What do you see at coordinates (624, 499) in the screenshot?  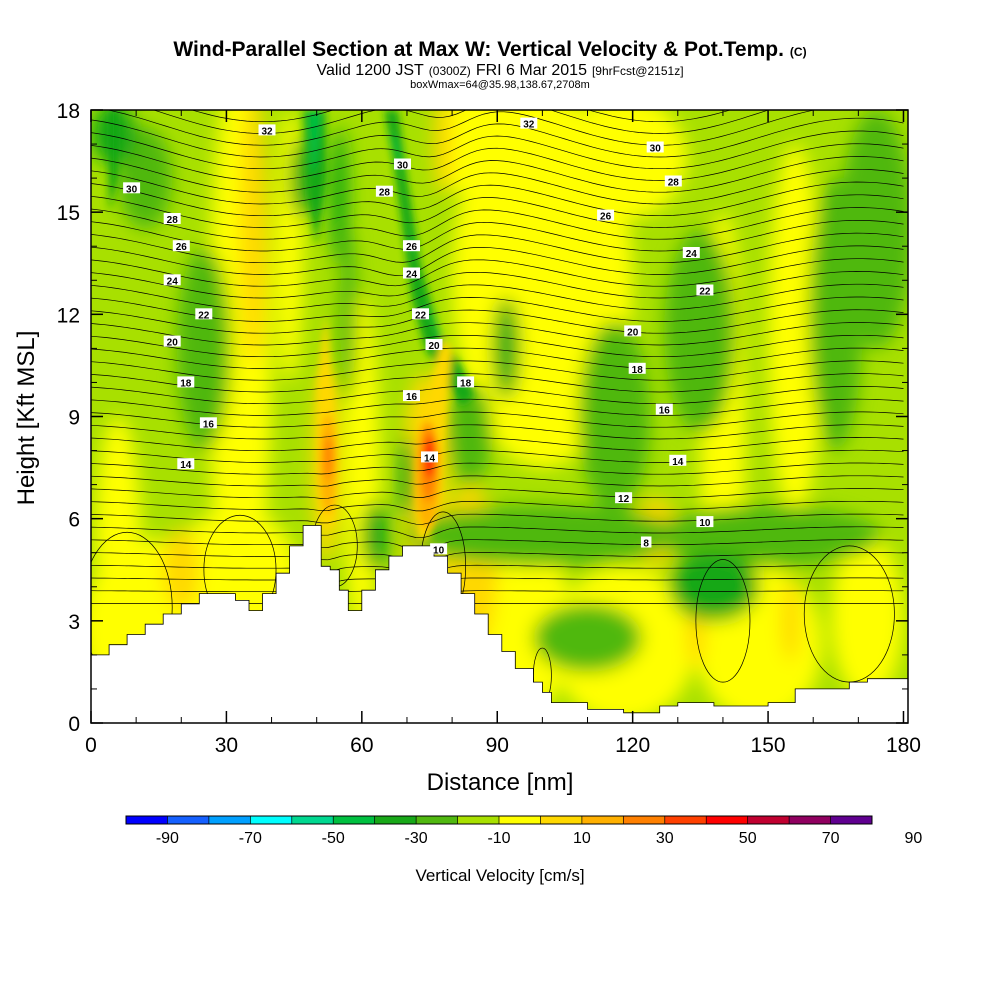 I see `theta-label-right-11-text: 12` at bounding box center [624, 499].